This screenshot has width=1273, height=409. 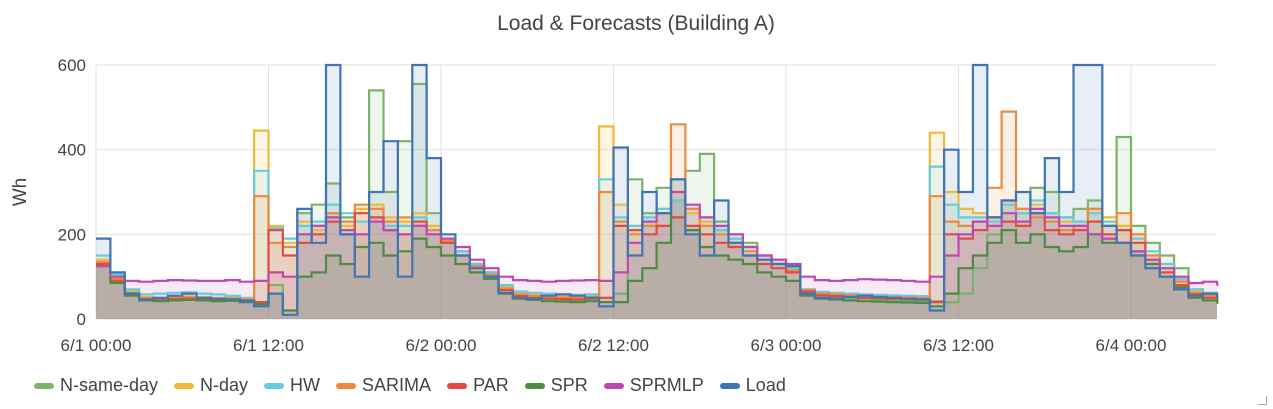 I want to click on chart-title: Load & Forecasts (Building A), so click(x=636, y=23).